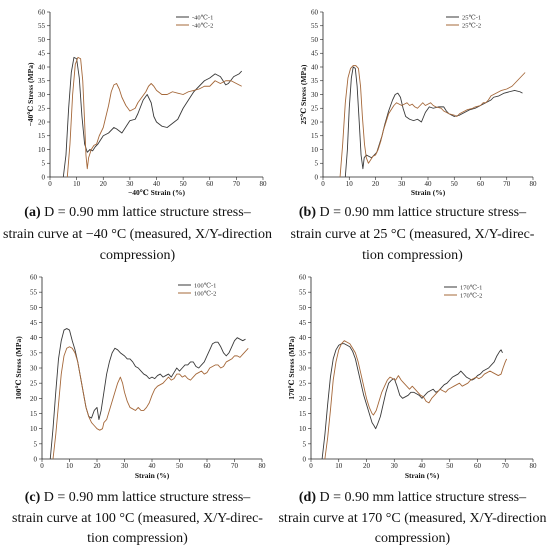 This screenshot has width=550, height=552. I want to click on legend-item: 170℃-2, so click(463, 295).